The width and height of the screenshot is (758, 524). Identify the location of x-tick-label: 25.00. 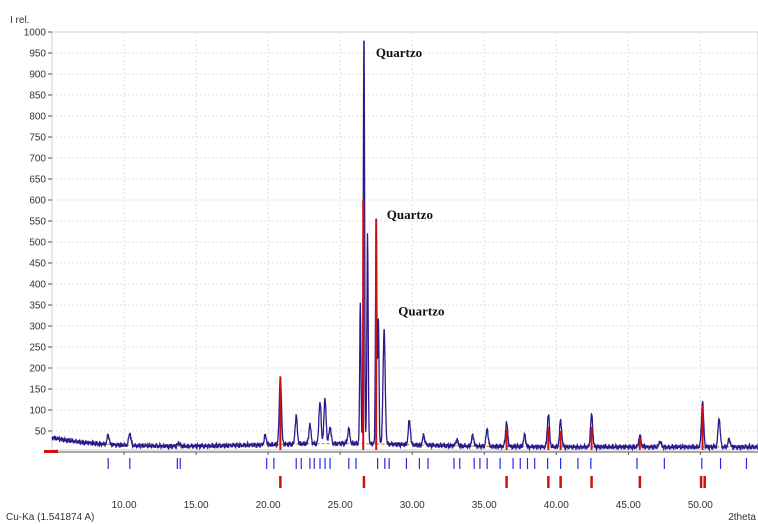
(340, 505).